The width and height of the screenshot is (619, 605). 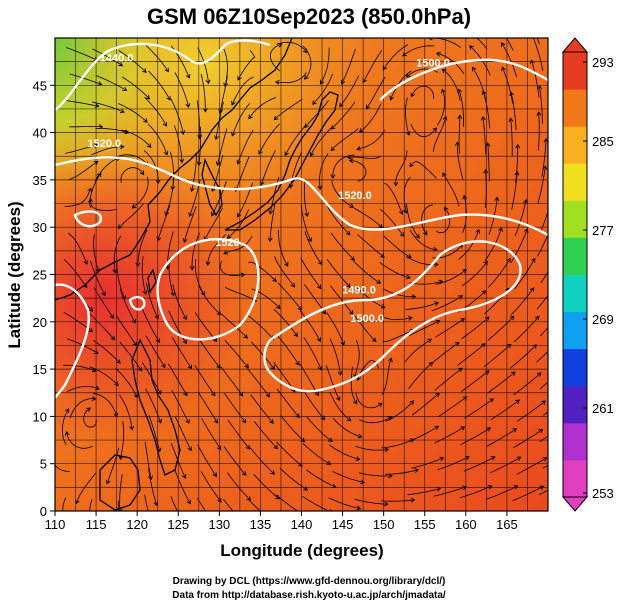 What do you see at coordinates (40, 416) in the screenshot?
I see `y-tick-label: 10` at bounding box center [40, 416].